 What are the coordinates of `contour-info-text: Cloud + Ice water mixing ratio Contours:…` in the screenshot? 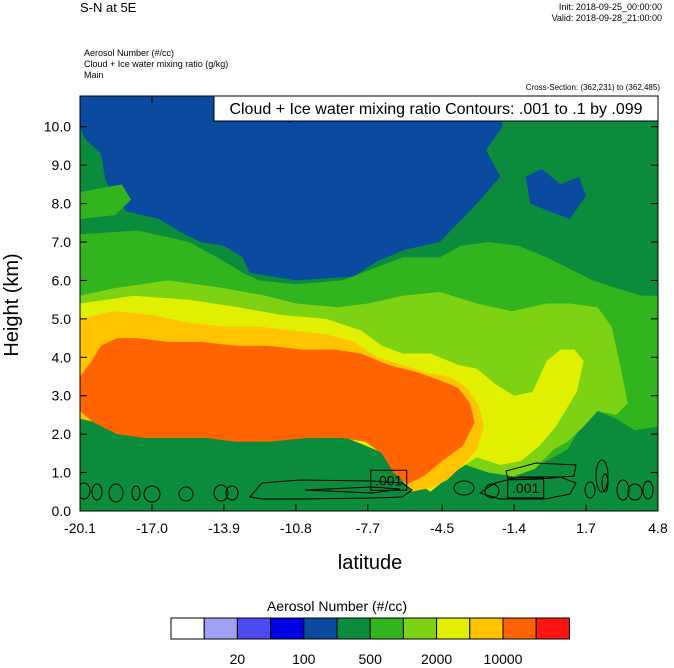 It's located at (435, 109).